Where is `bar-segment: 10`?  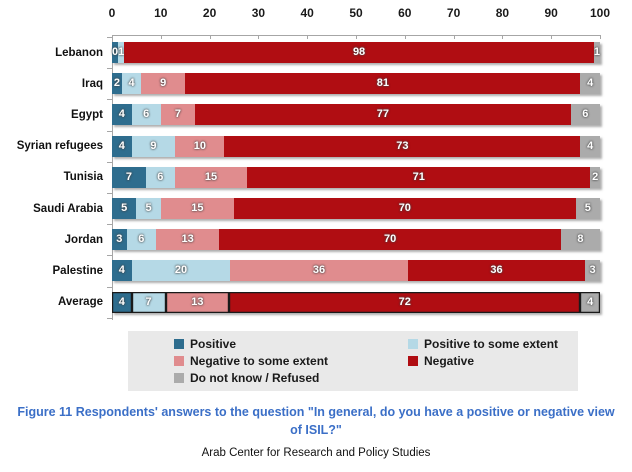 bar-segment: 10 is located at coordinates (200, 146).